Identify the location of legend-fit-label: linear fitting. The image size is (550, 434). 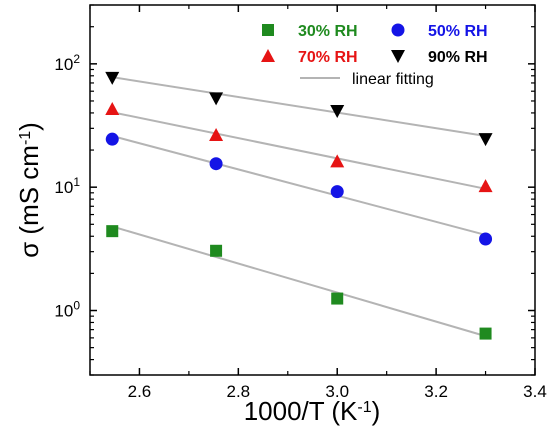
(393, 79).